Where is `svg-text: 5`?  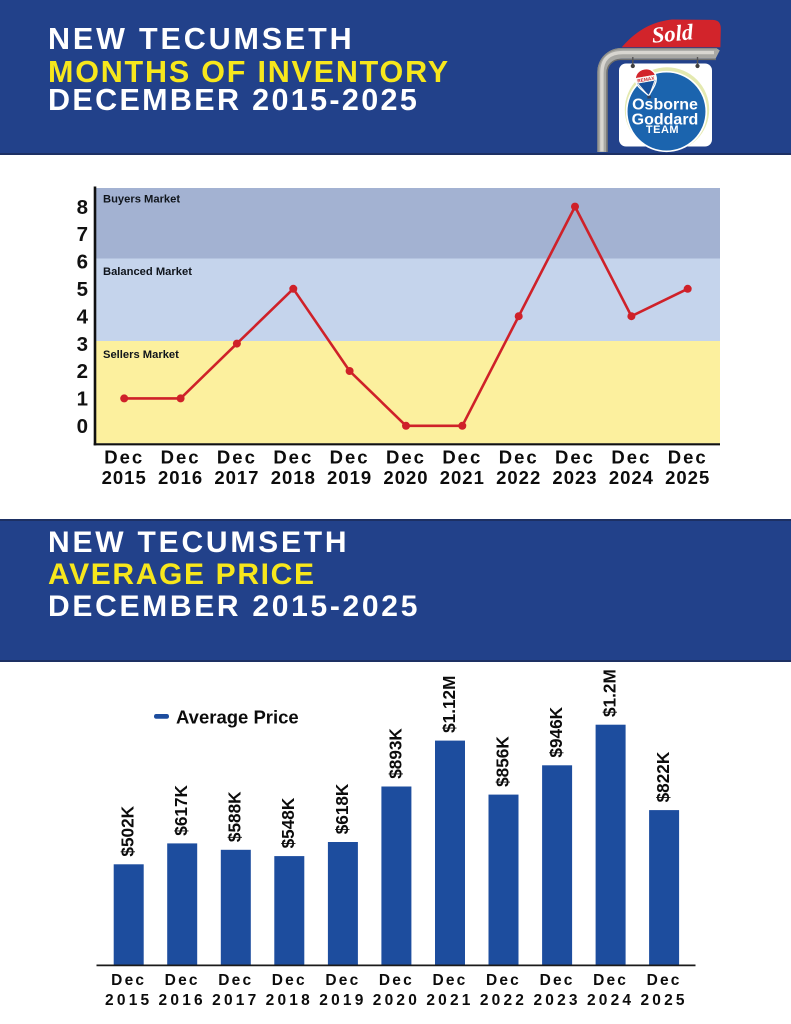
svg-text: 5 is located at coordinates (82, 289).